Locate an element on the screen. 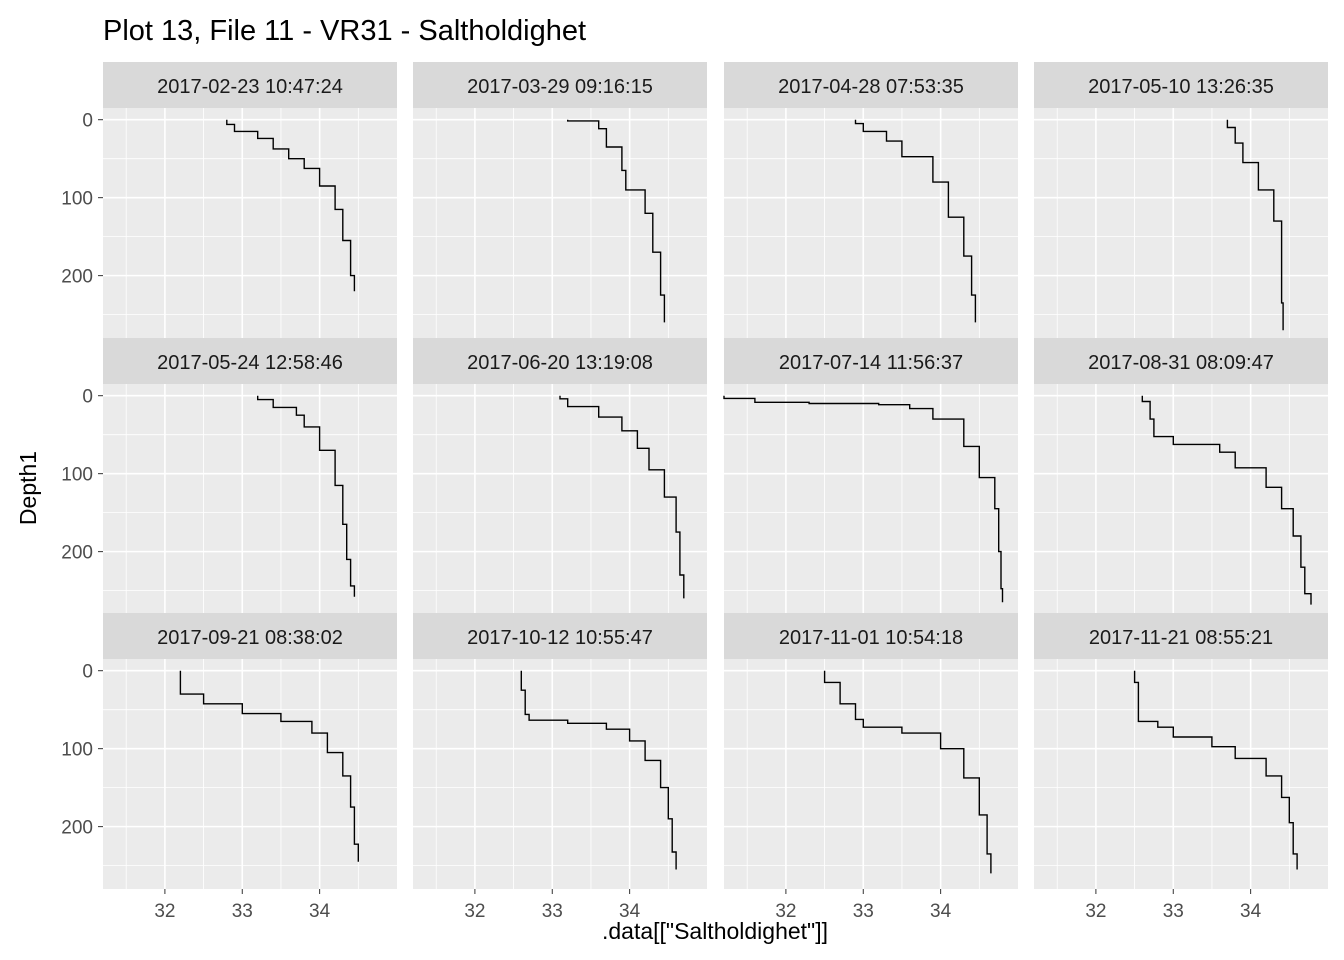 The width and height of the screenshot is (1344, 960). facet-strip-label: 2017-11-01 10:54:18 is located at coordinates (871, 638).